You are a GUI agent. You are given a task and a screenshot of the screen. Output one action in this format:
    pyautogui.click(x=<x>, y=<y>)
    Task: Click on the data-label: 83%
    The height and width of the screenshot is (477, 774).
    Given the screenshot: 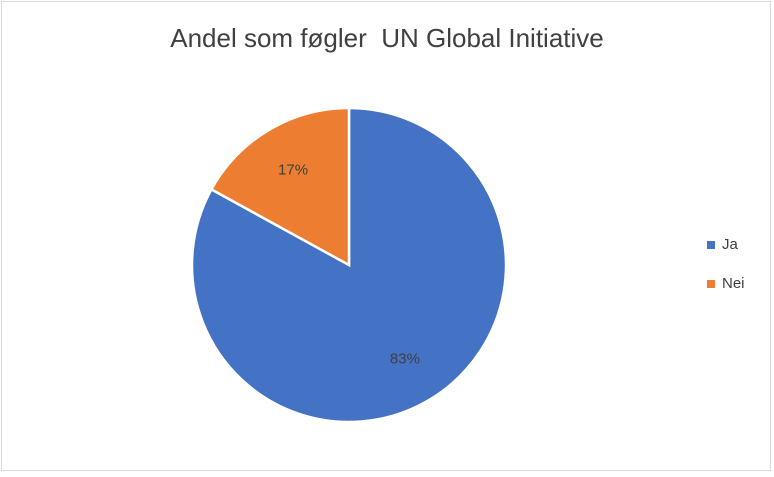 What is the action you would take?
    pyautogui.click(x=405, y=359)
    